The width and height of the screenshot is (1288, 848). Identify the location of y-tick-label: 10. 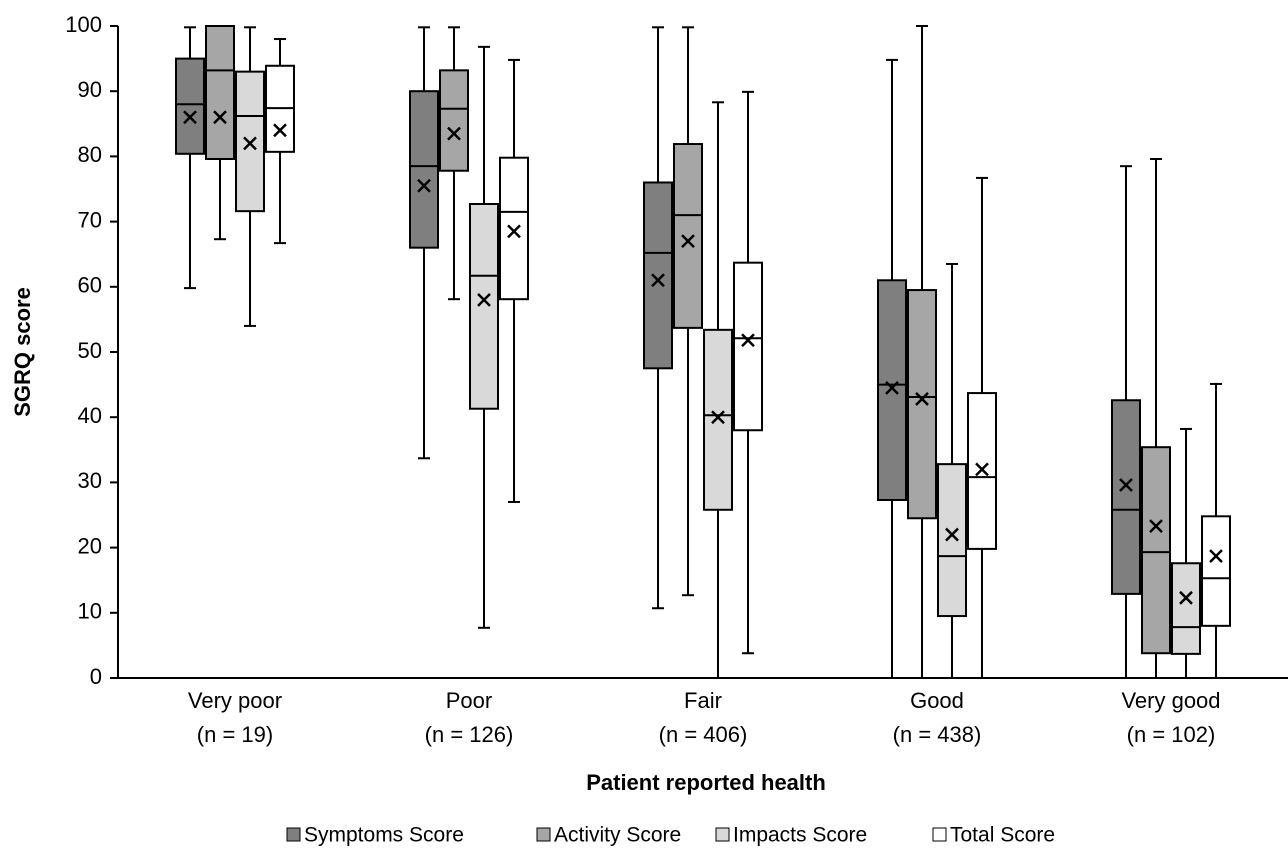
(90, 611).